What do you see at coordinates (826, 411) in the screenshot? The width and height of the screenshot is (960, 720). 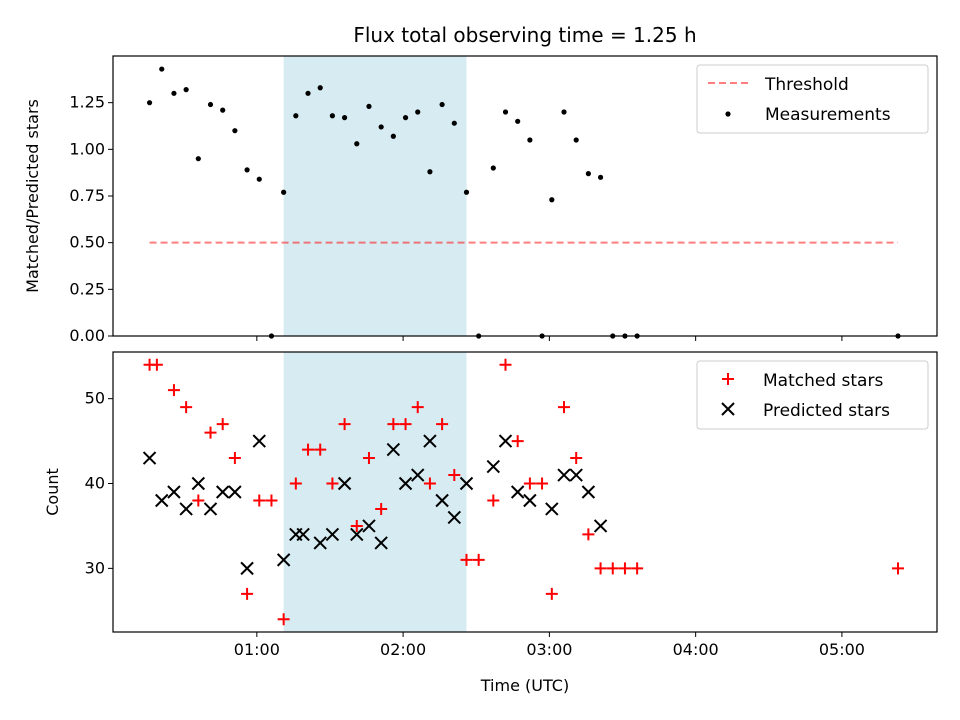 I see `legend-predicted-label: Predicted stars` at bounding box center [826, 411].